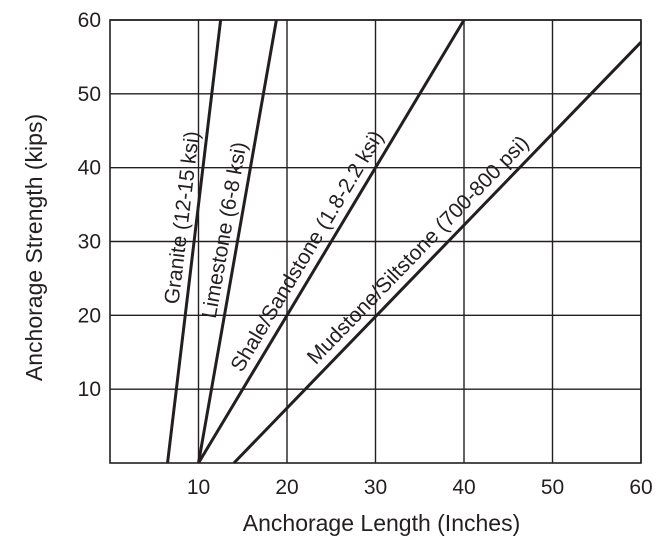 This screenshot has width=672, height=540. I want to click on x-tick-label: 30, so click(375, 487).